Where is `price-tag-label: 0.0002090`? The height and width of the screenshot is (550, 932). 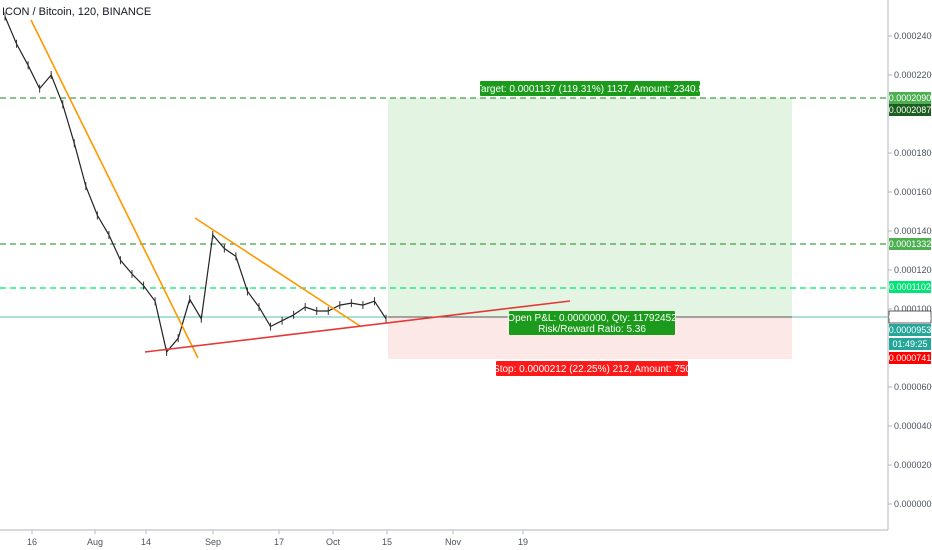 price-tag-label: 0.0002090 is located at coordinates (910, 98).